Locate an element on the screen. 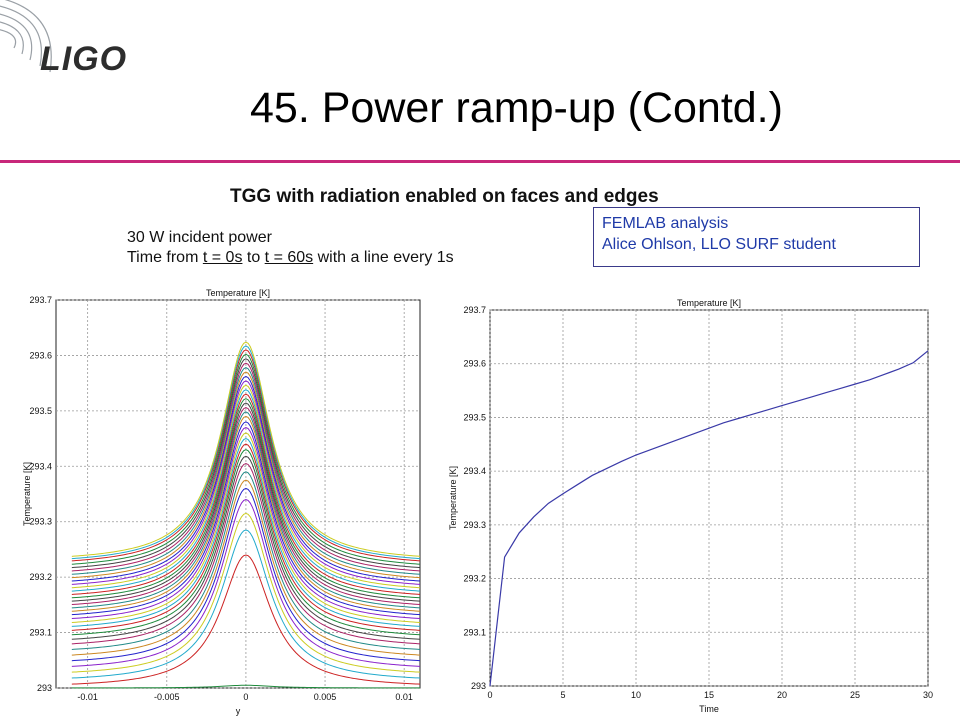 The width and height of the screenshot is (960, 720). left-y-tick-label: 293.1 is located at coordinates (40, 633).